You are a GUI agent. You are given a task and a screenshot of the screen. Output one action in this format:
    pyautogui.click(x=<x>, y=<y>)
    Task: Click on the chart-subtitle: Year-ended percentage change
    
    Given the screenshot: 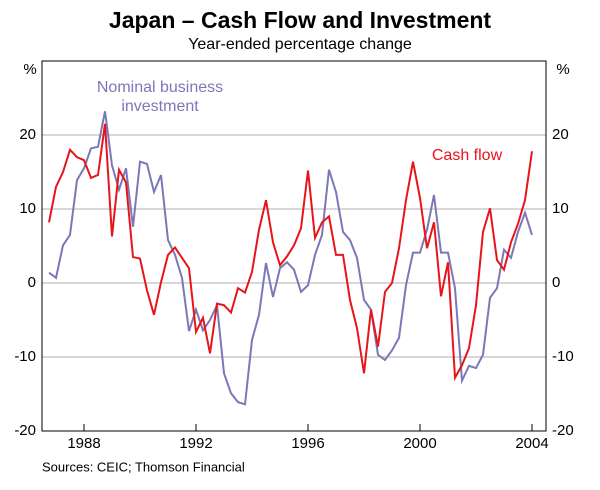 What is the action you would take?
    pyautogui.click(x=300, y=44)
    